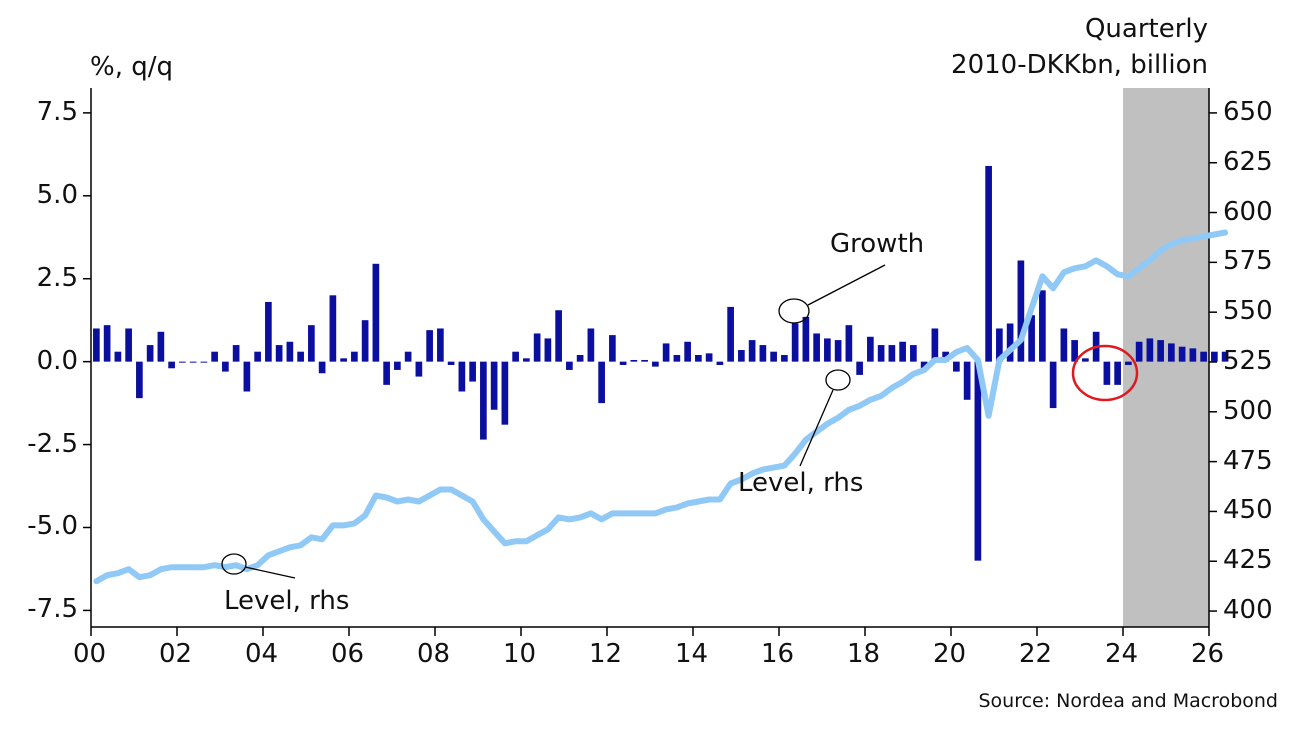 The image size is (1300, 731). Describe the element at coordinates (794, 311) in the screenshot. I see `growth-marker-circle` at that location.